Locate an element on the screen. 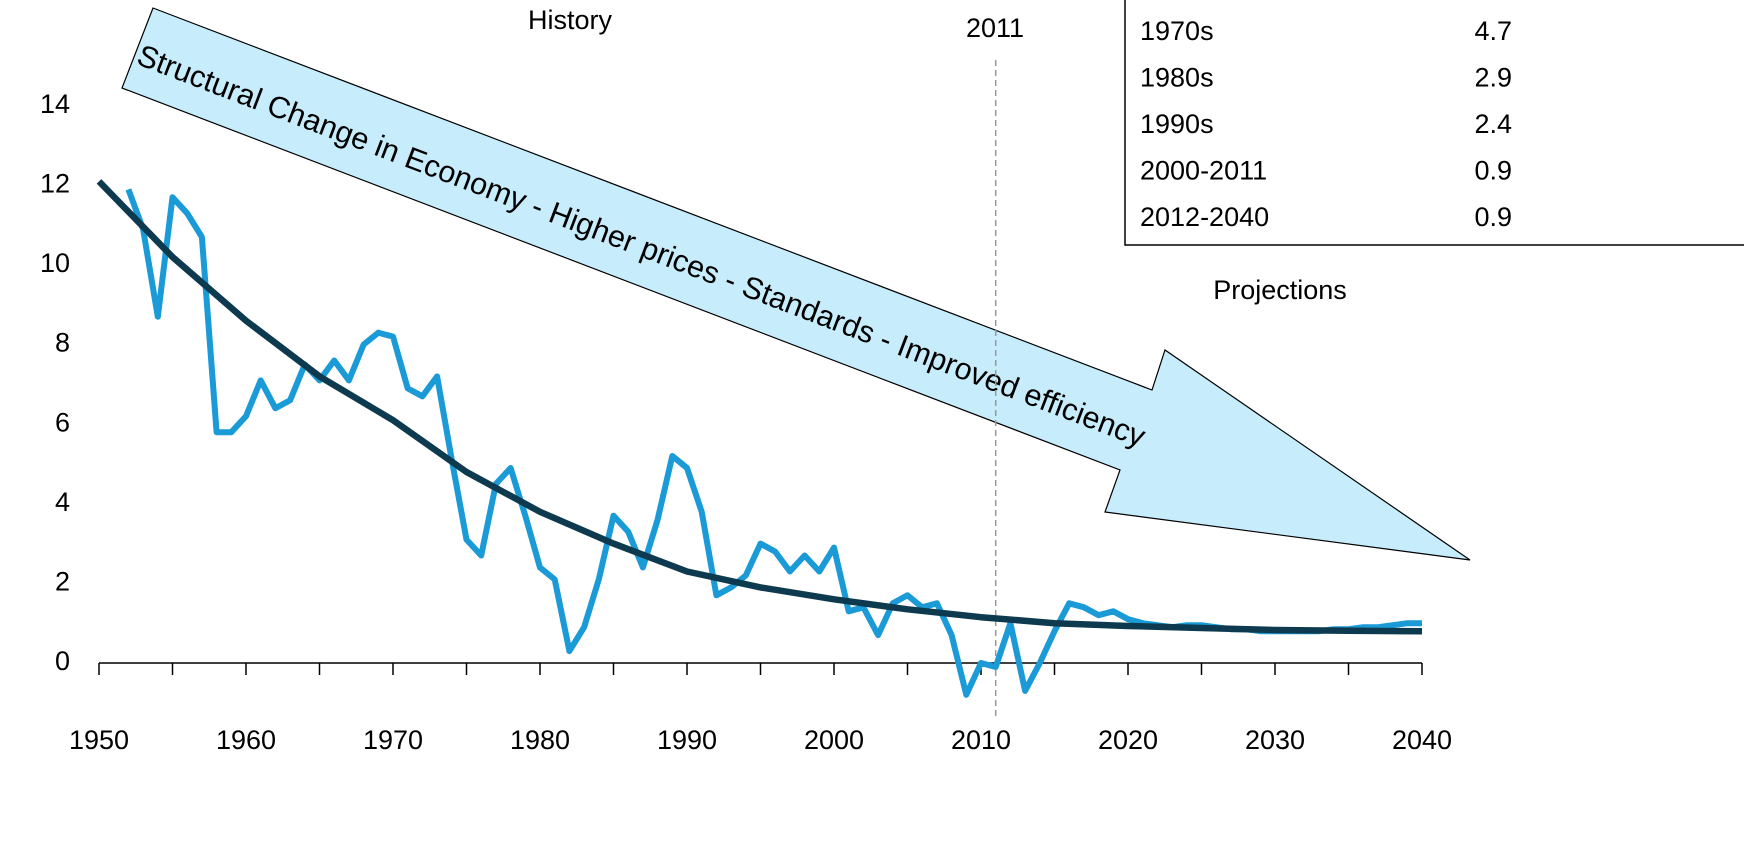 Image resolution: width=1744 pixels, height=848 pixels. y-tick-label: 2 is located at coordinates (62, 582).